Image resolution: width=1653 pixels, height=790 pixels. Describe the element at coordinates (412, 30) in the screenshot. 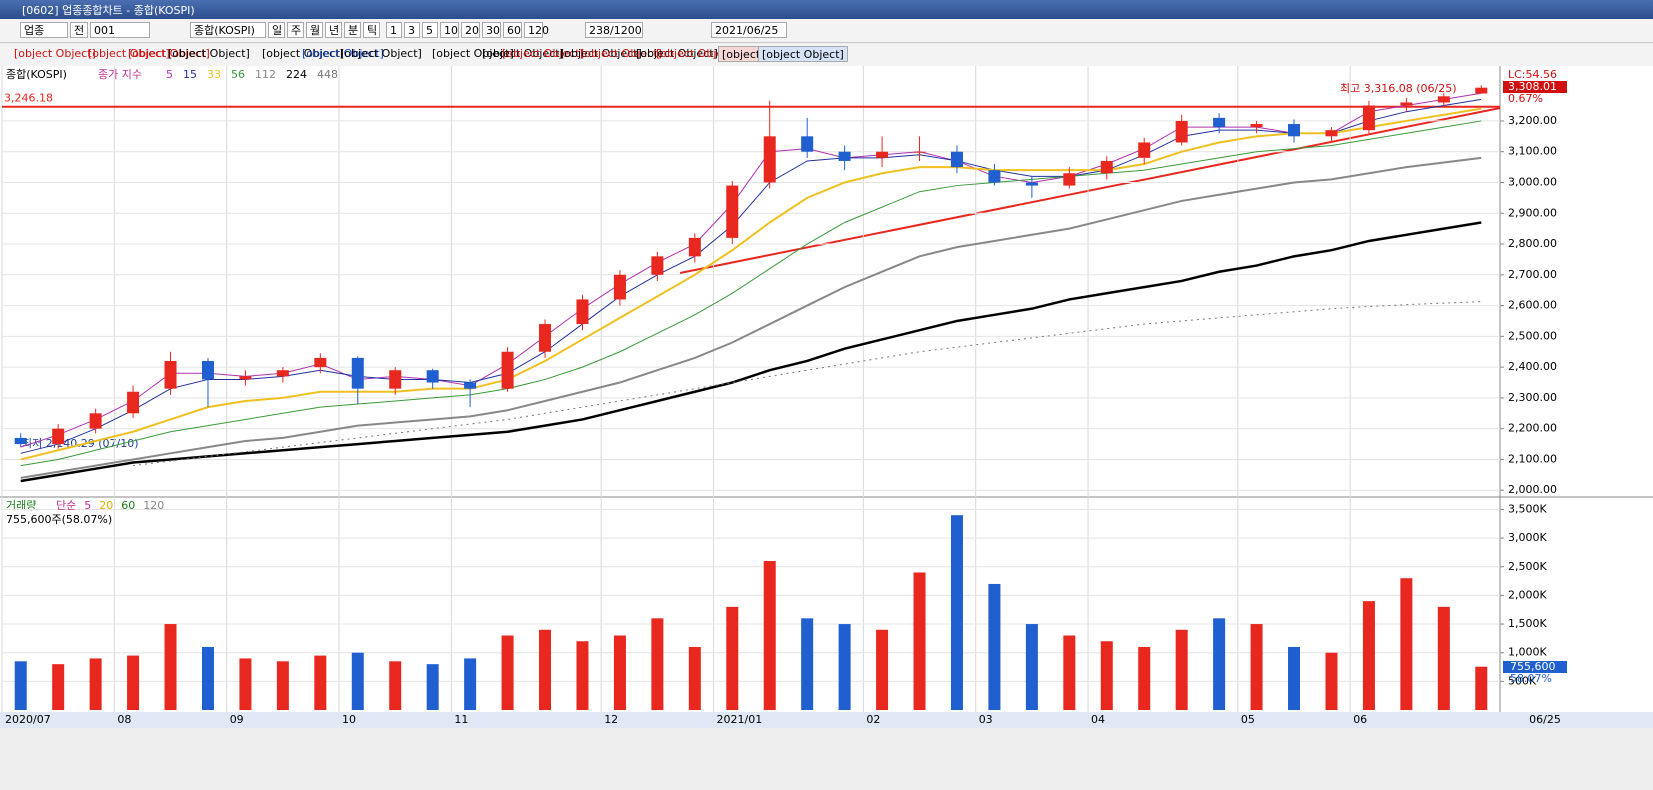

I see `interval-button: 3` at that location.